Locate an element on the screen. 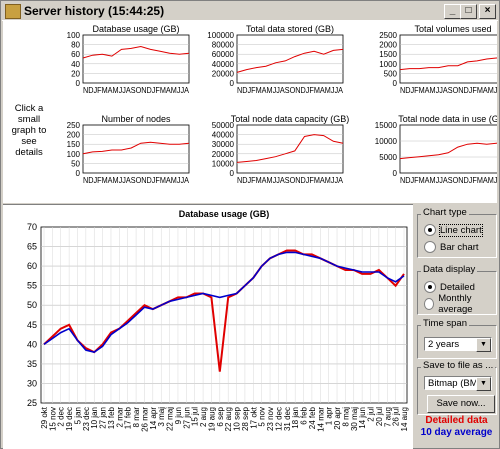 Image resolution: width=500 pixels, height=449 pixels. radio-line-chart: Line chart is located at coordinates (453, 230).